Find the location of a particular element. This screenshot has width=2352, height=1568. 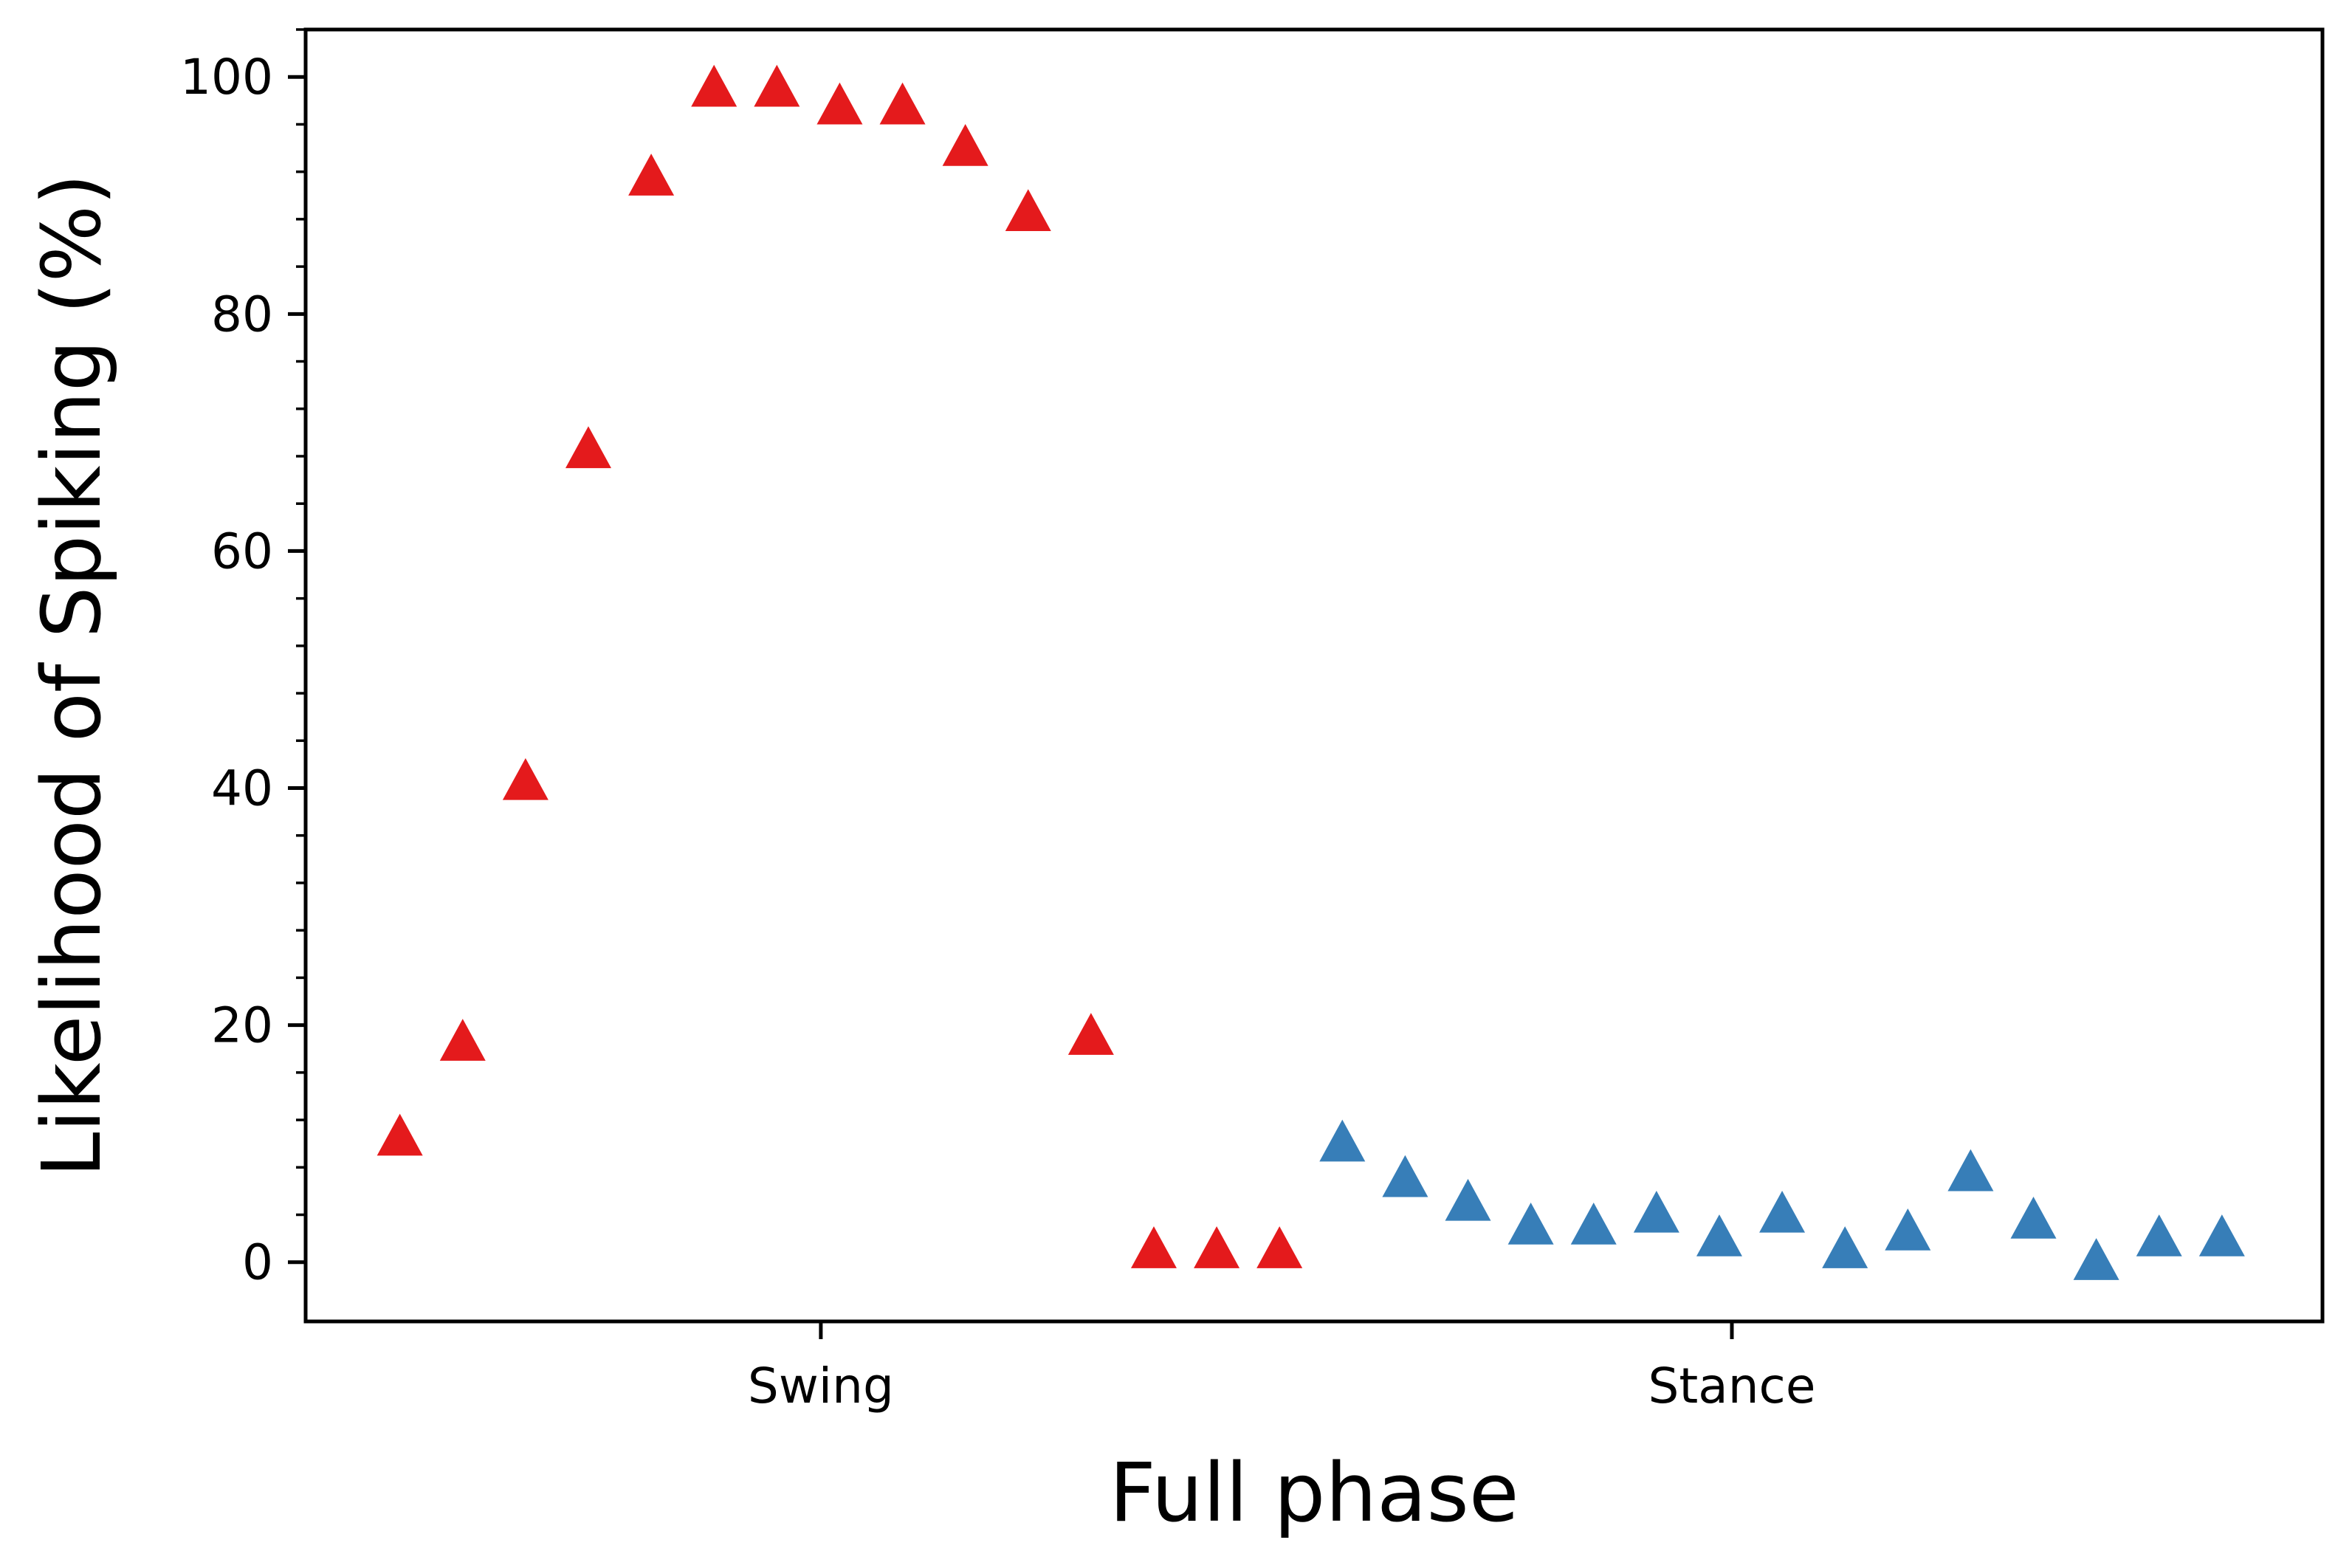

x-tick-label-stance: Stance is located at coordinates (1731, 1386).